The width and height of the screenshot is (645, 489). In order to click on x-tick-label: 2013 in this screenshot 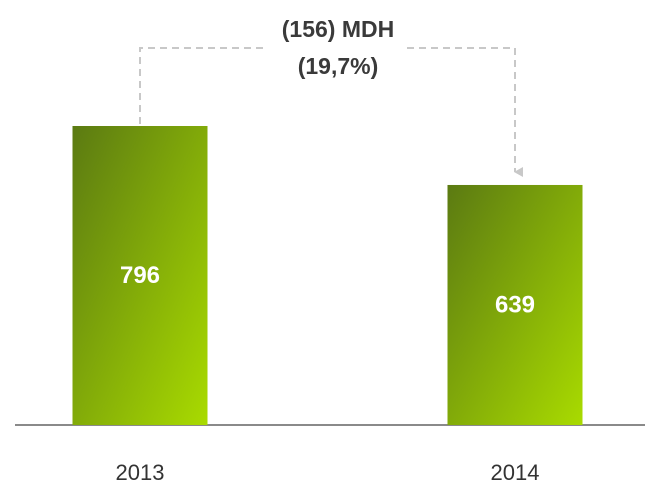, I will do `click(140, 472)`.